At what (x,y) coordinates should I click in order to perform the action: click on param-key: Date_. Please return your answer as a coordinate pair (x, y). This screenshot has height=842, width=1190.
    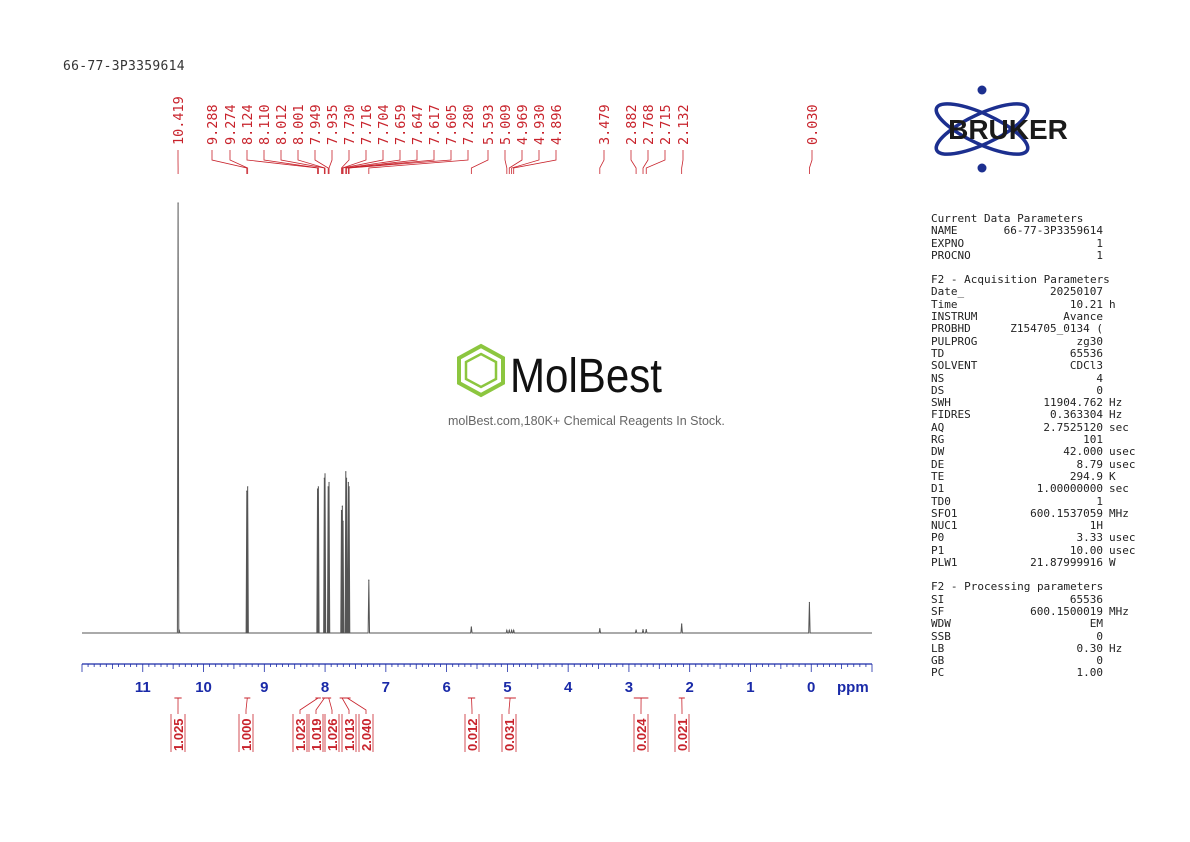
    Looking at the image, I should click on (948, 292).